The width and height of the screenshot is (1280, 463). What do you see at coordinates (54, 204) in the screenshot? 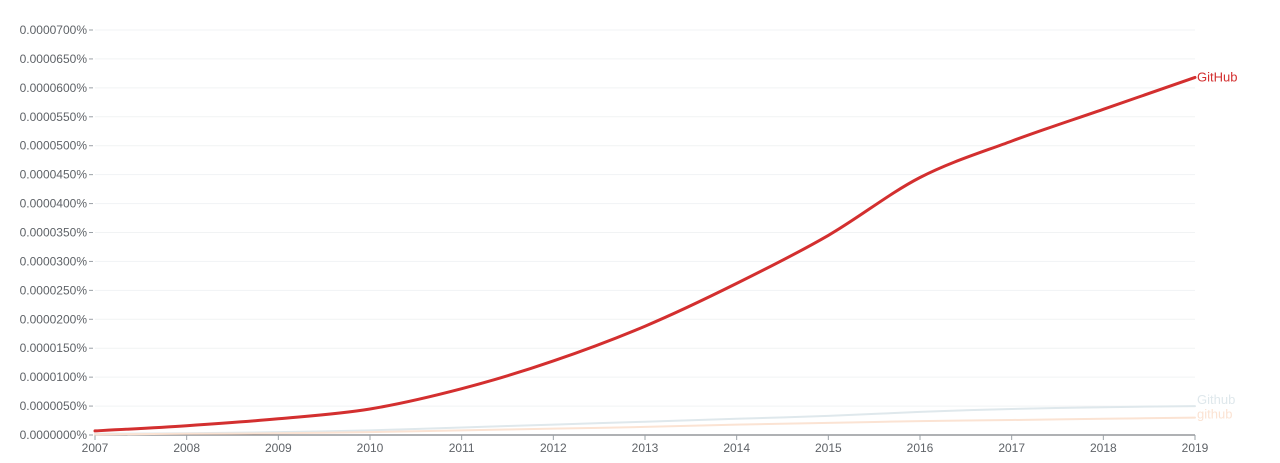
I see `y-tick-label: 0.0000400%` at bounding box center [54, 204].